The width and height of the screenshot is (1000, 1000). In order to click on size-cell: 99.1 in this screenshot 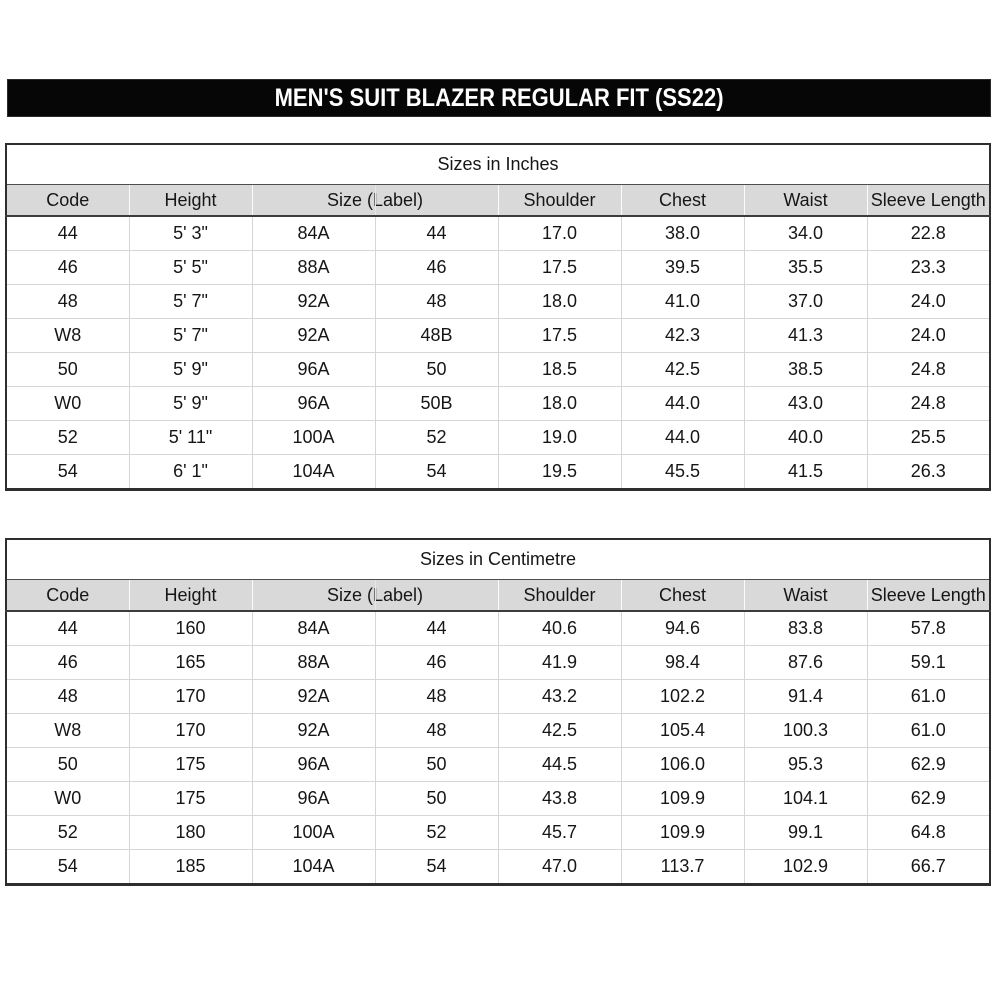, I will do `click(806, 832)`.